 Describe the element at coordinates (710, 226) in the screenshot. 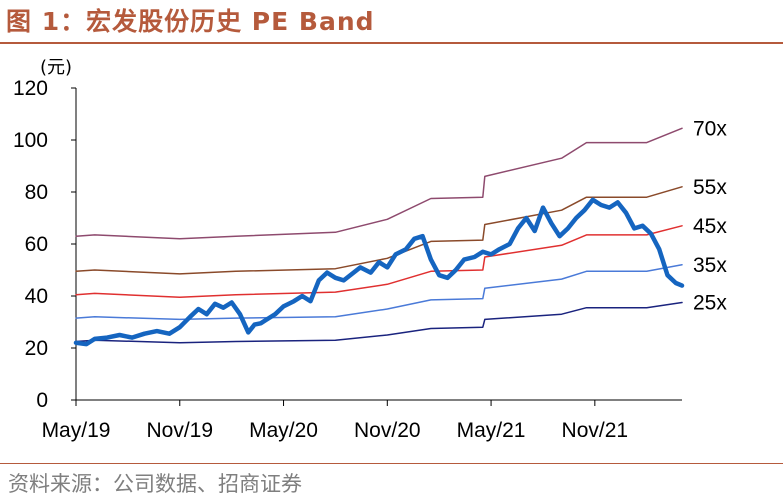

I see `band-label-45x: 45x` at that location.